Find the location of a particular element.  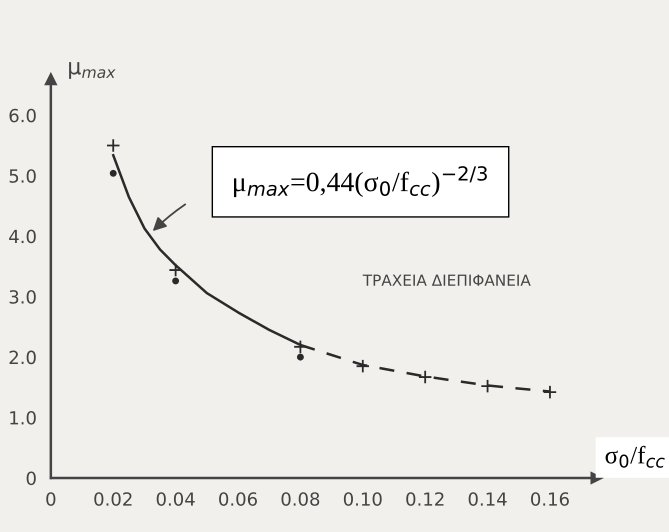

y-tick-label: 5.0 is located at coordinates (23, 176).